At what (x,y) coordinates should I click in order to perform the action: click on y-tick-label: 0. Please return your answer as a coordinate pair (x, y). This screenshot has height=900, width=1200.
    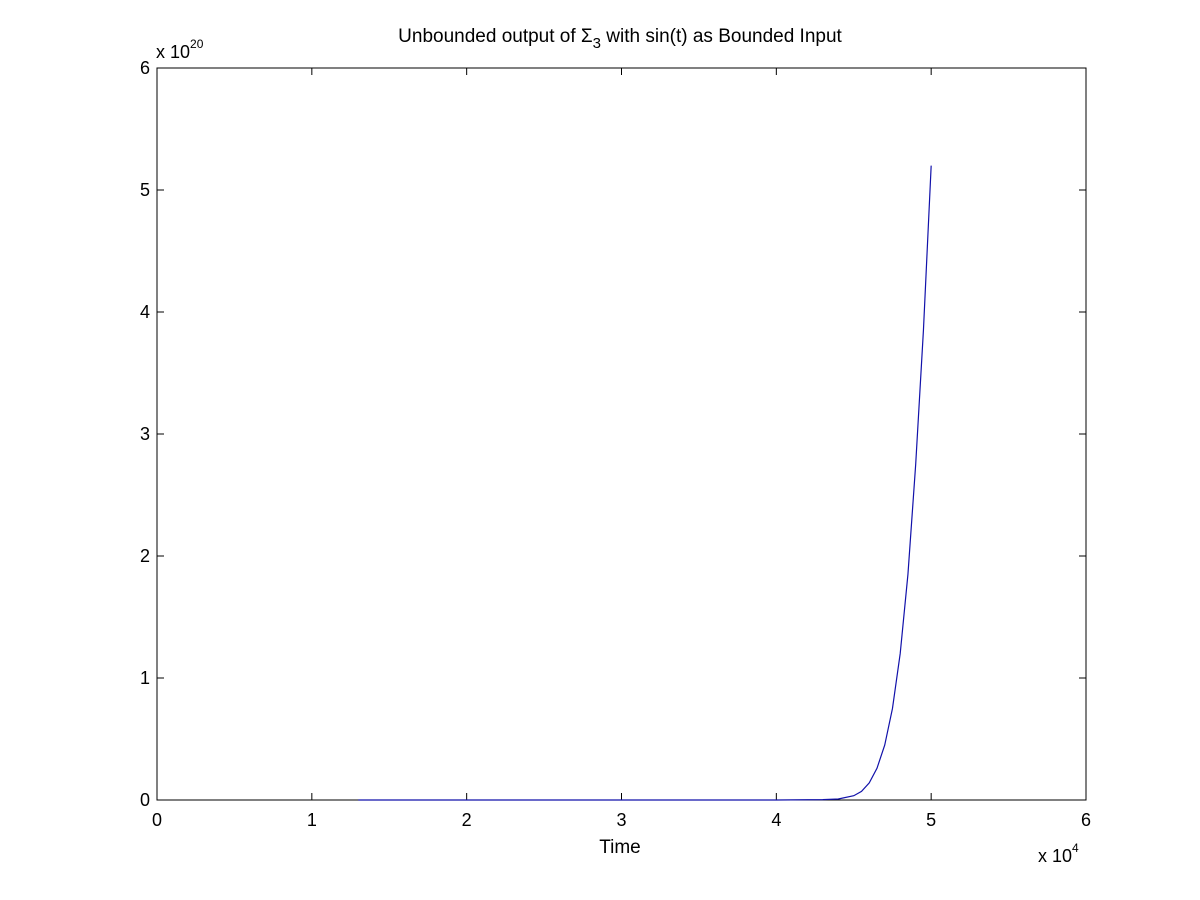
    Looking at the image, I should click on (145, 800).